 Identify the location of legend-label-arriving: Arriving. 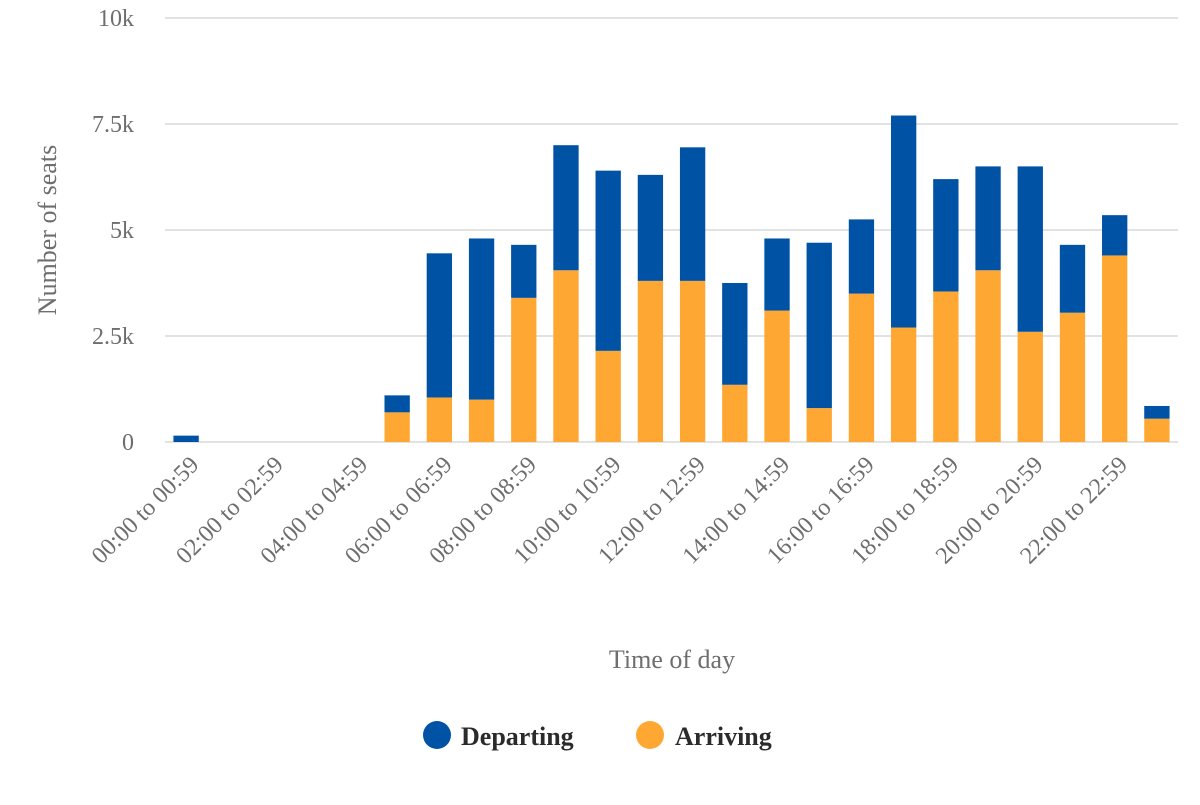
(723, 736).